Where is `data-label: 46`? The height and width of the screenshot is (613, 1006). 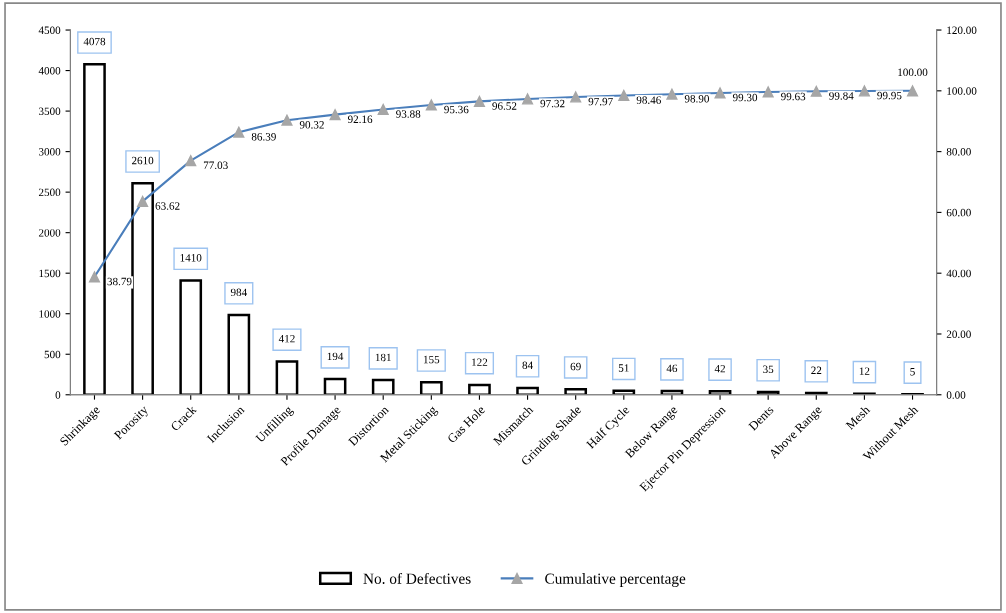 data-label: 46 is located at coordinates (672, 368).